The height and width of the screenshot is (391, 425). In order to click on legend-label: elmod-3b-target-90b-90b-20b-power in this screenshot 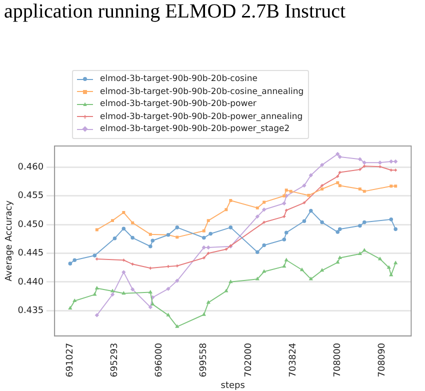, I will do `click(178, 104)`.